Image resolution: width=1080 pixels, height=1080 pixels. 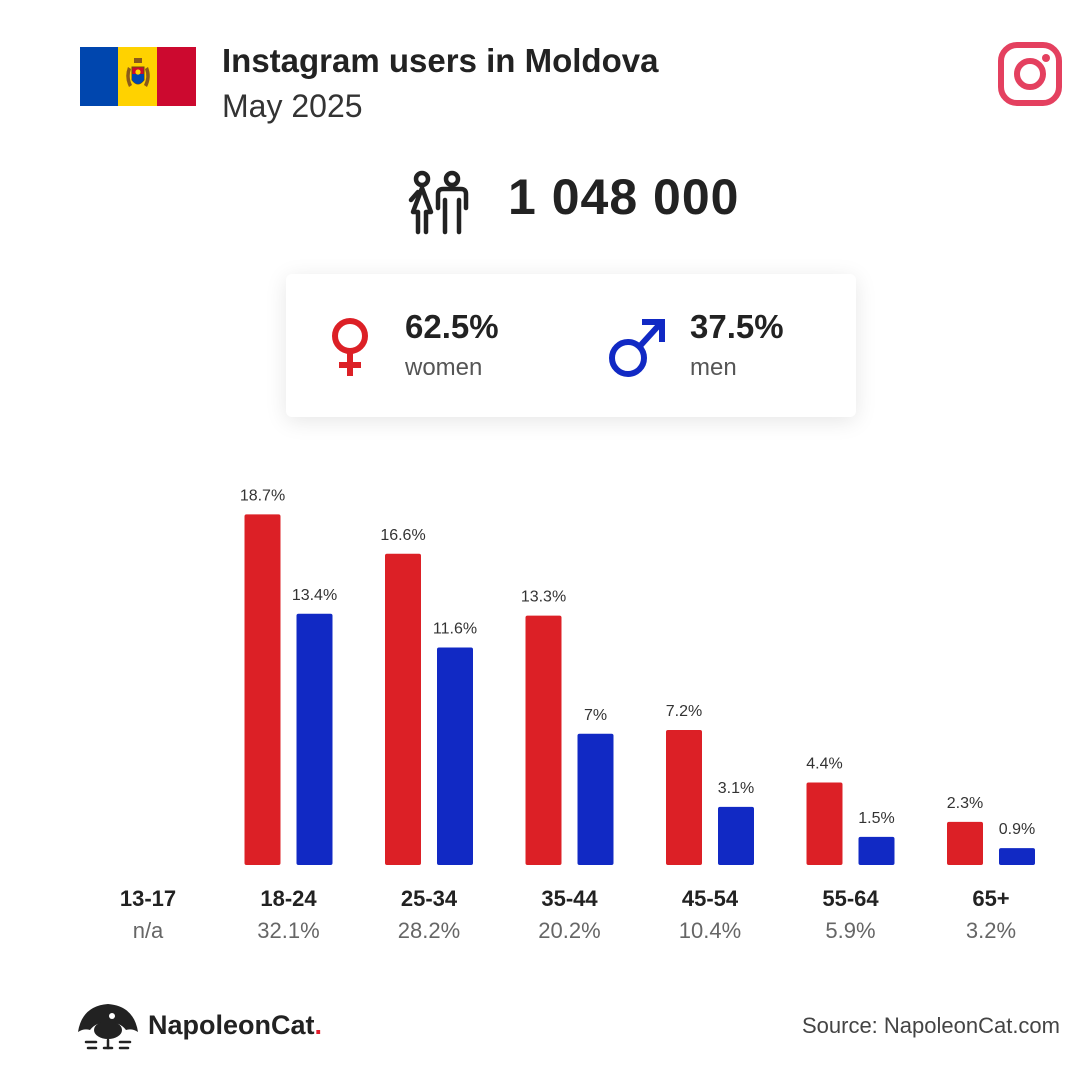 What do you see at coordinates (452, 326) in the screenshot?
I see `women-percent: 62.5%` at bounding box center [452, 326].